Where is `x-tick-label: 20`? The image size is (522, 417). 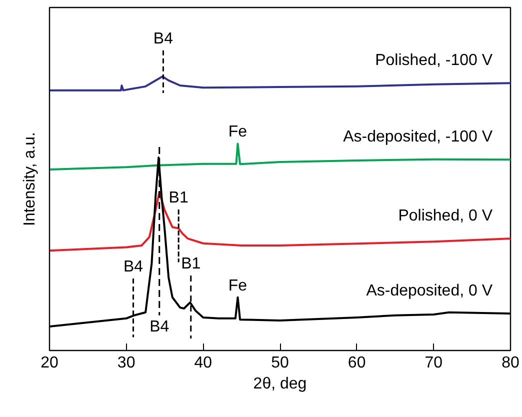 x-tick-label: 20 is located at coordinates (49, 363).